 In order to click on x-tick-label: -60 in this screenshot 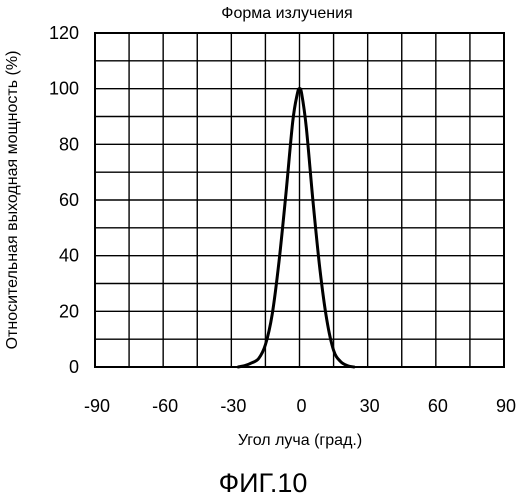, I will do `click(165, 406)`.